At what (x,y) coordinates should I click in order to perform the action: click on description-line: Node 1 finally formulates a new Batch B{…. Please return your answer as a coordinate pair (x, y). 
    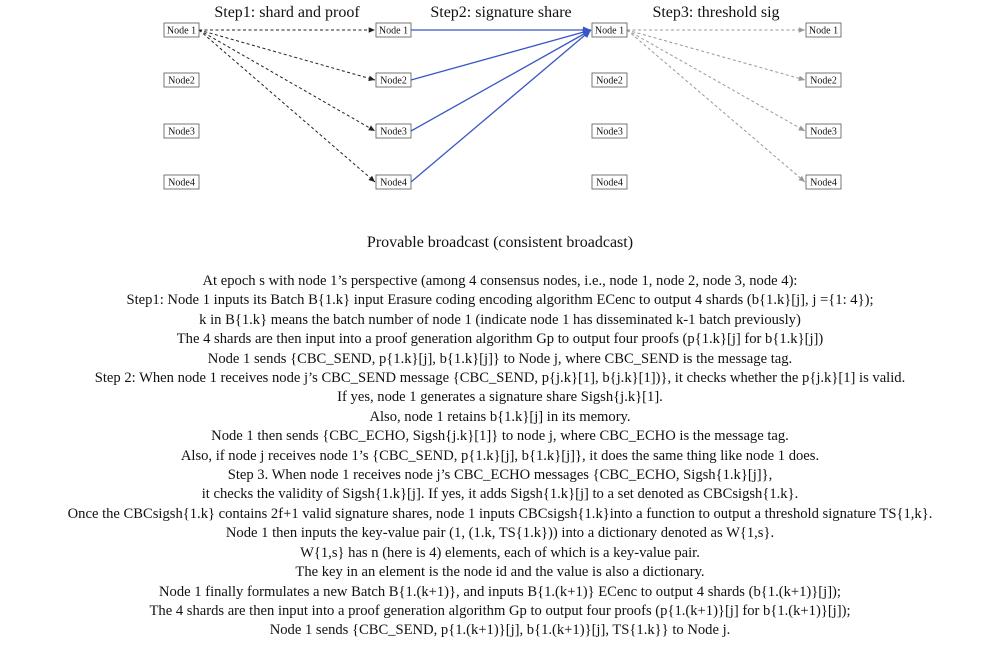
    Looking at the image, I should click on (500, 591).